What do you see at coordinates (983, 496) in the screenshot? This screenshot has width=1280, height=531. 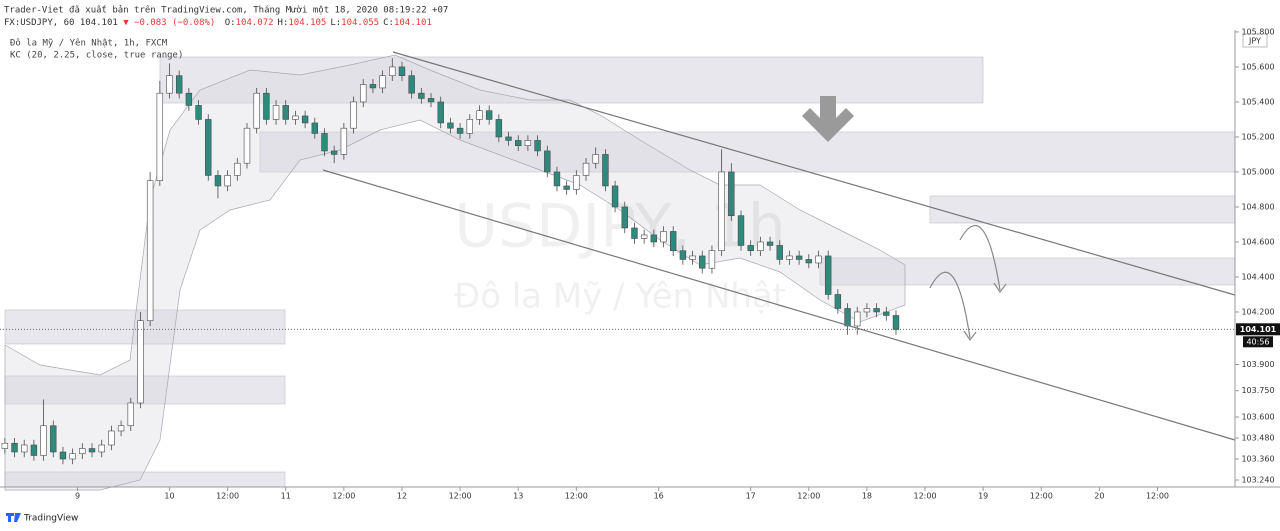 I see `x-tick-label: 19` at bounding box center [983, 496].